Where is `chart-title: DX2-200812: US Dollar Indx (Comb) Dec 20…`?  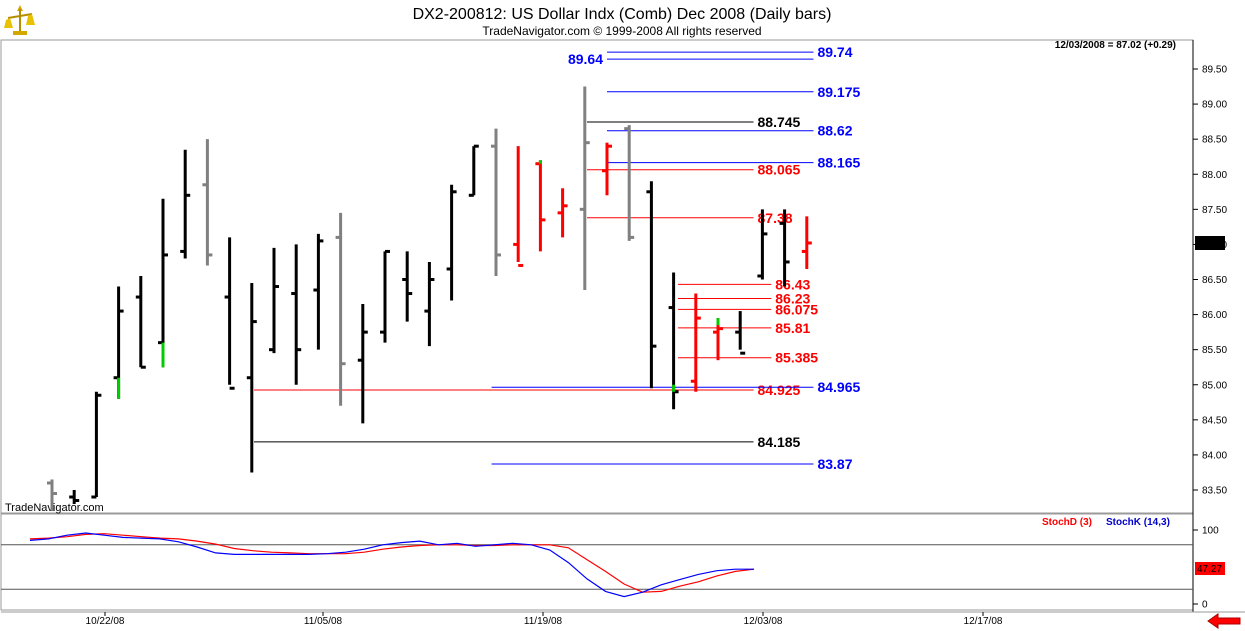
chart-title: DX2-200812: US Dollar Indx (Comb) Dec 20… is located at coordinates (622, 14).